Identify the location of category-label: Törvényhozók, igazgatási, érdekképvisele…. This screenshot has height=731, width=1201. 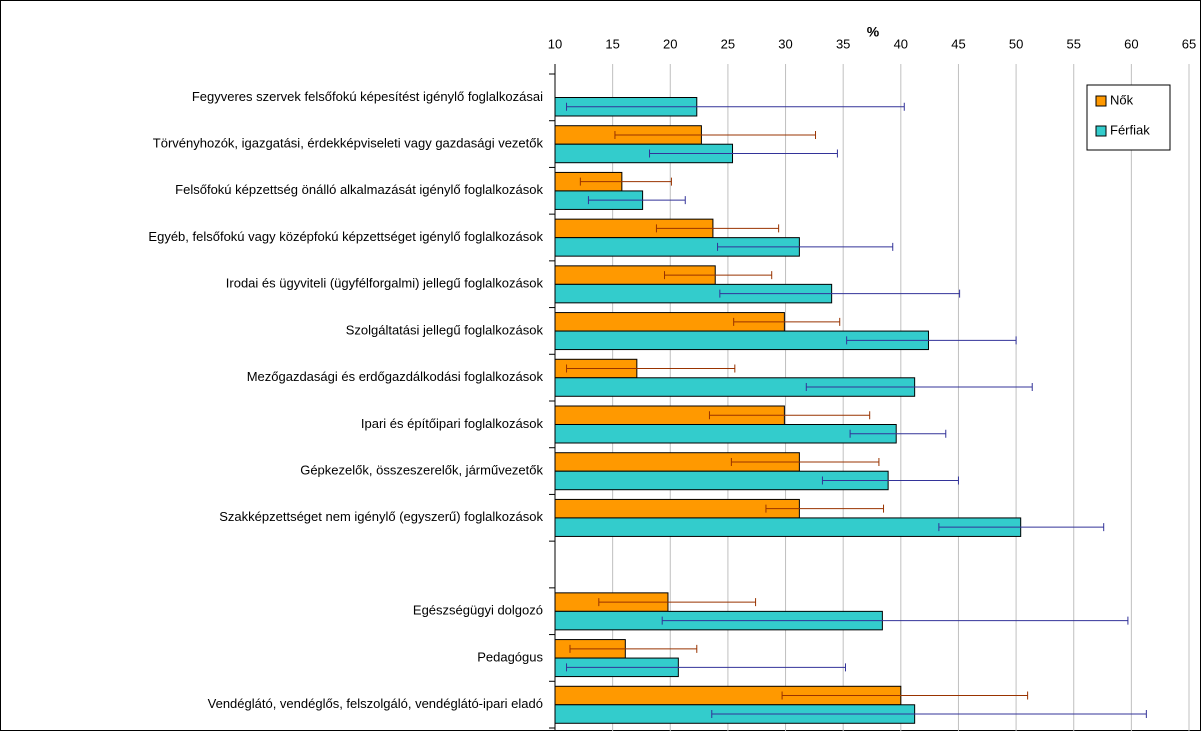
(348, 143).